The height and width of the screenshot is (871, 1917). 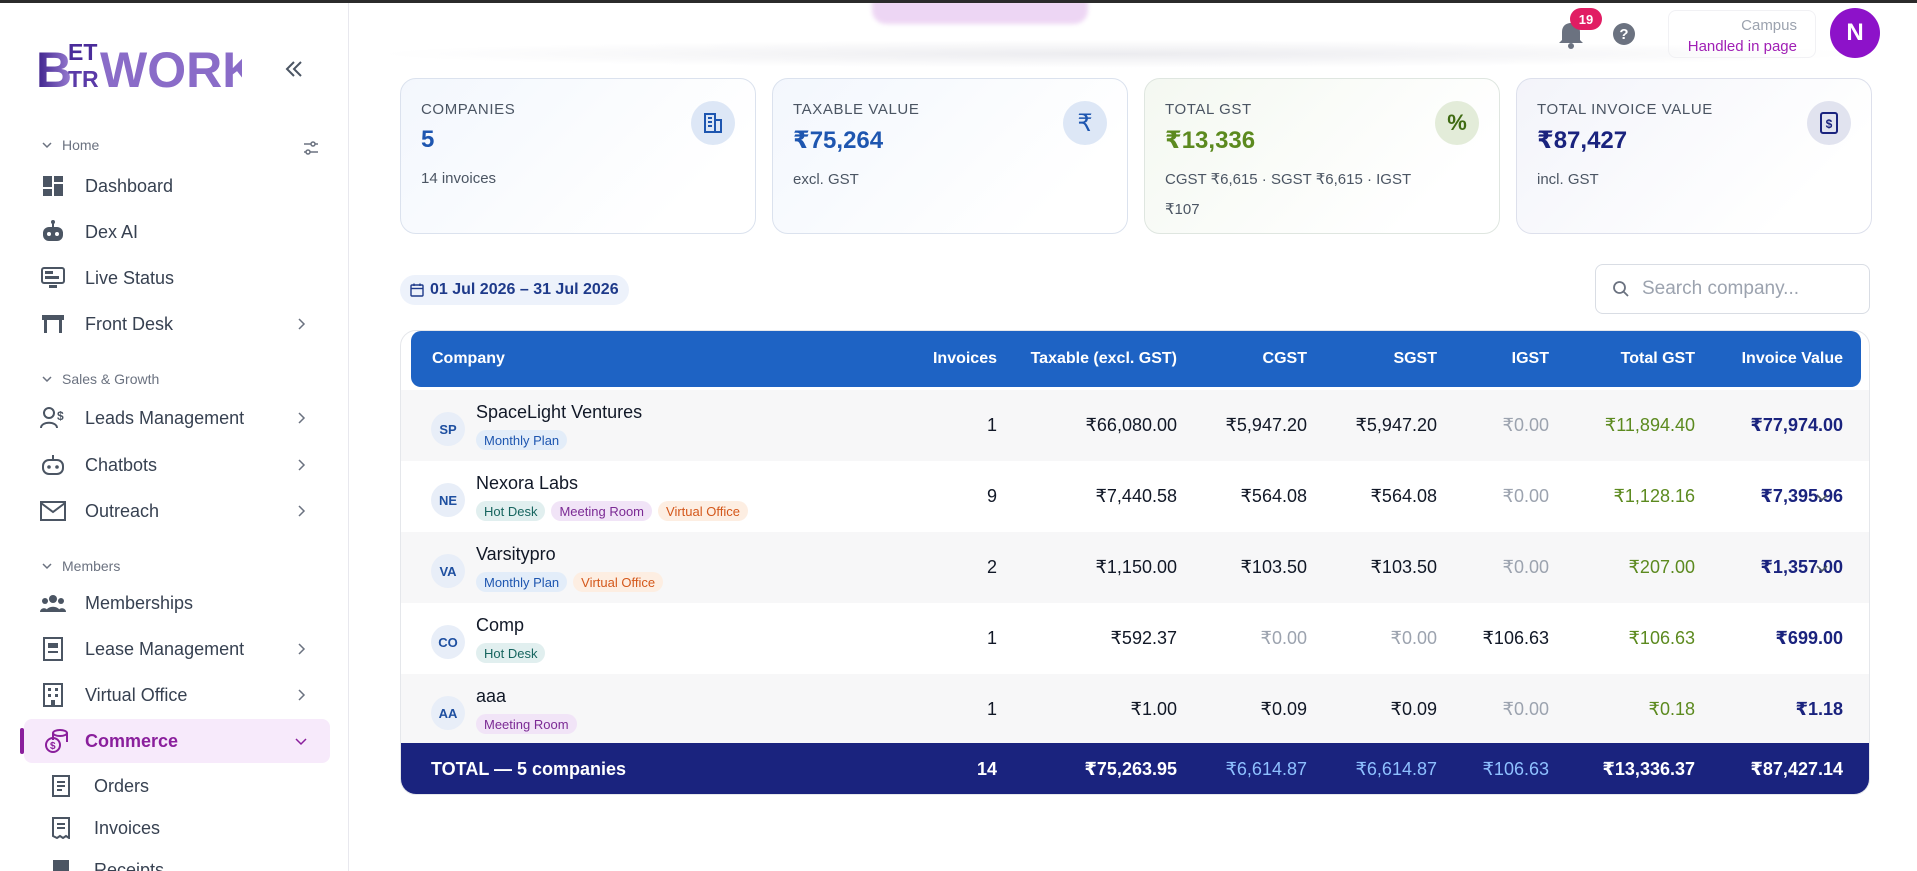 What do you see at coordinates (964, 358) in the screenshot?
I see `column-header-invoices: Invoices` at bounding box center [964, 358].